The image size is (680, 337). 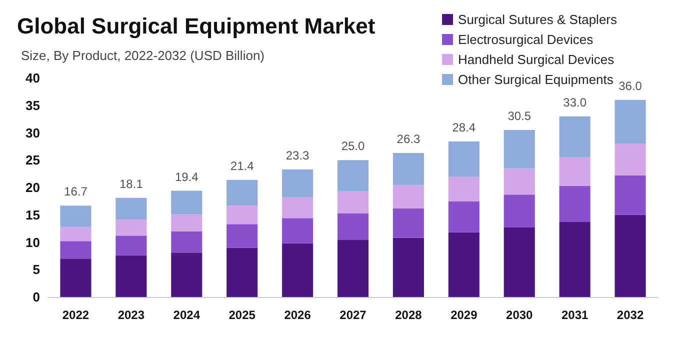 What do you see at coordinates (33, 105) in the screenshot?
I see `y-tick-label: 35` at bounding box center [33, 105].